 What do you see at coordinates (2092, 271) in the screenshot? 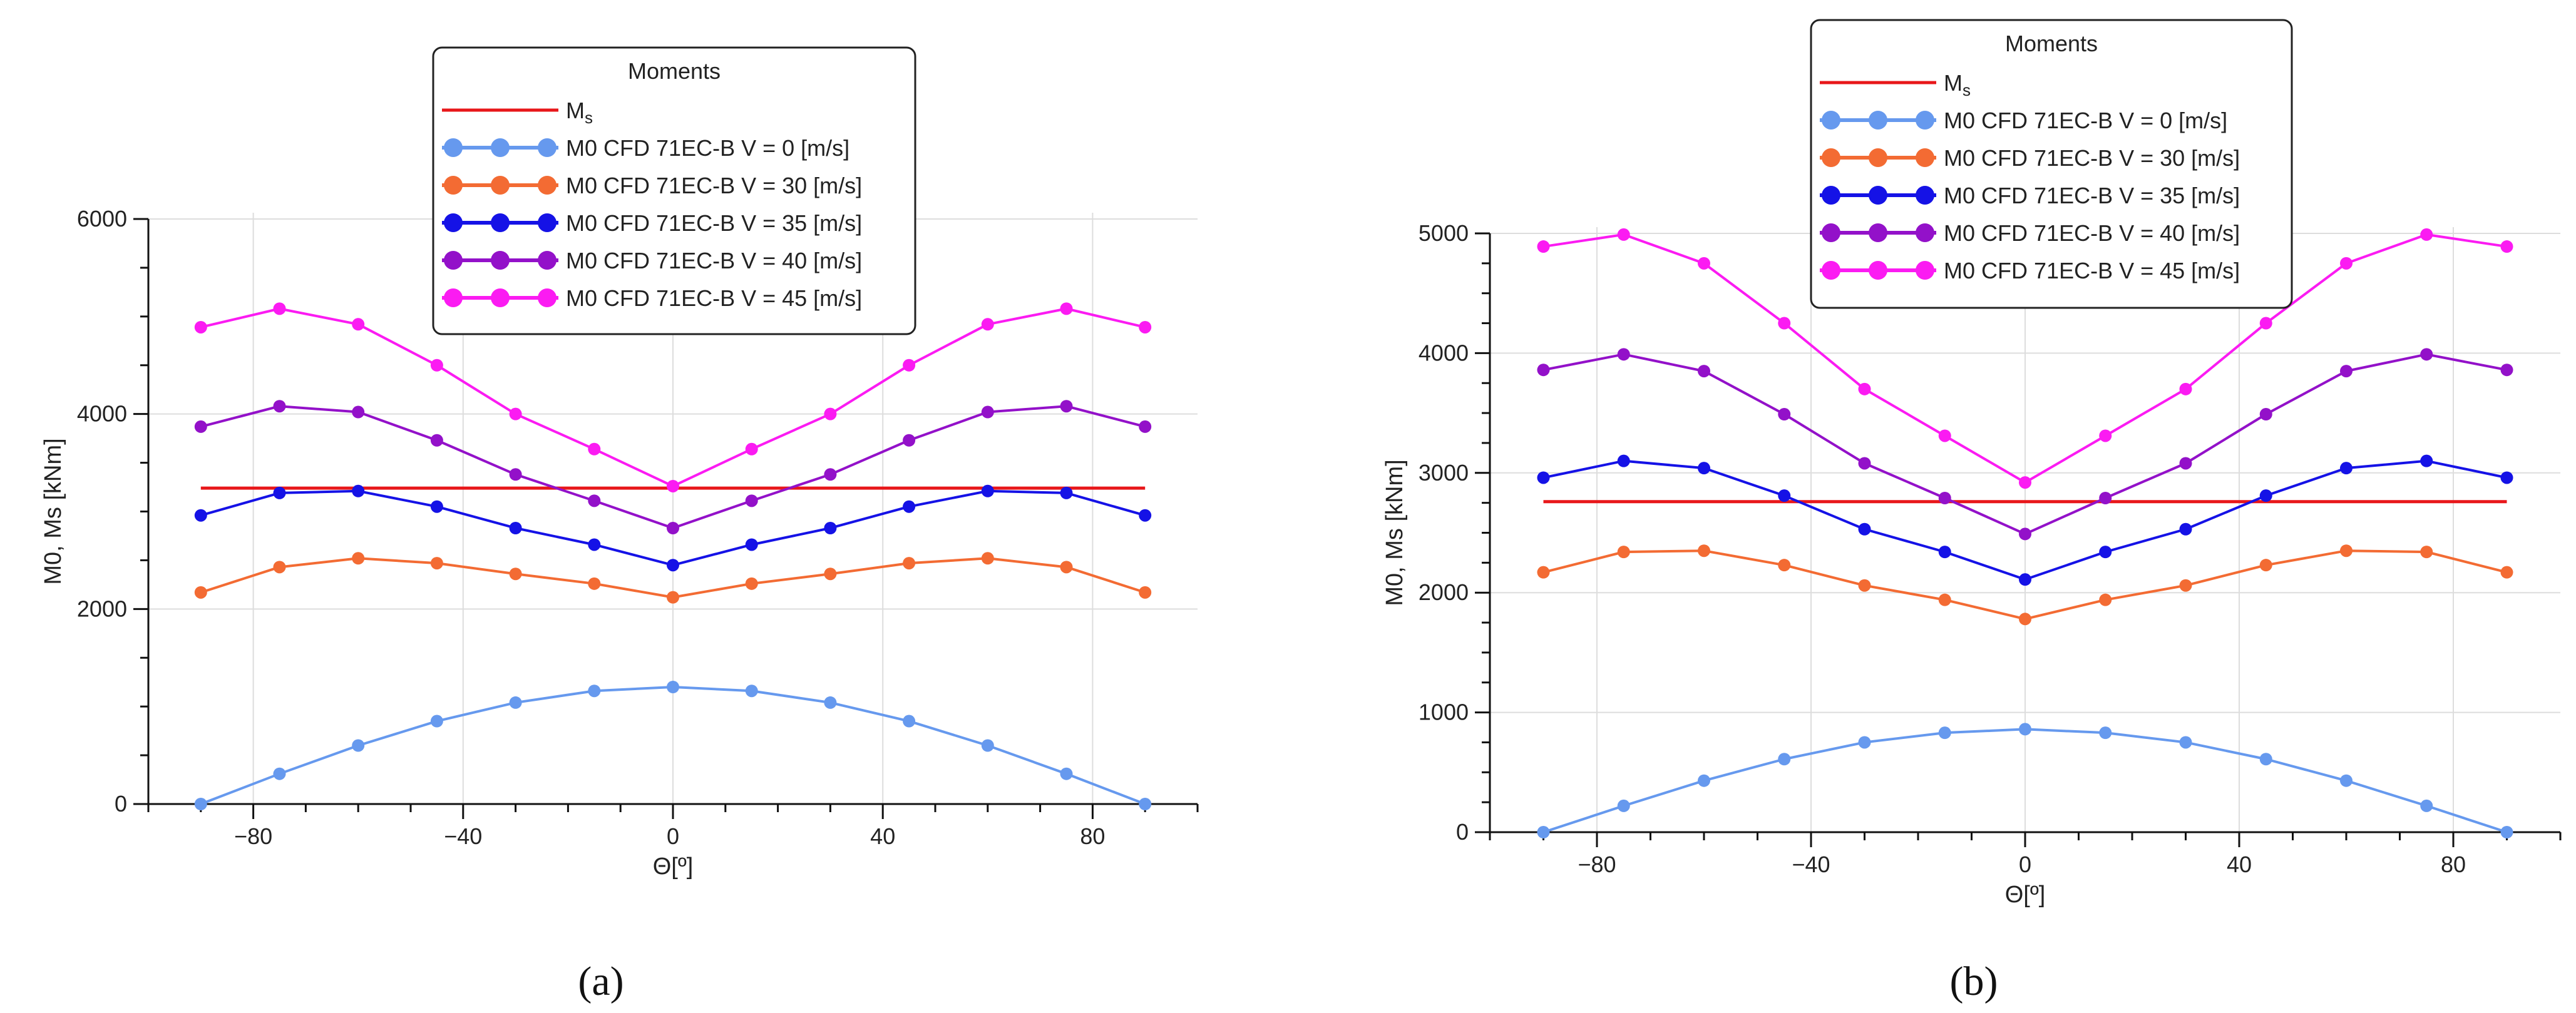
I see `legend-entry-label: M0 CFD 71EC-B V = 45 [m/s]` at bounding box center [2092, 271].